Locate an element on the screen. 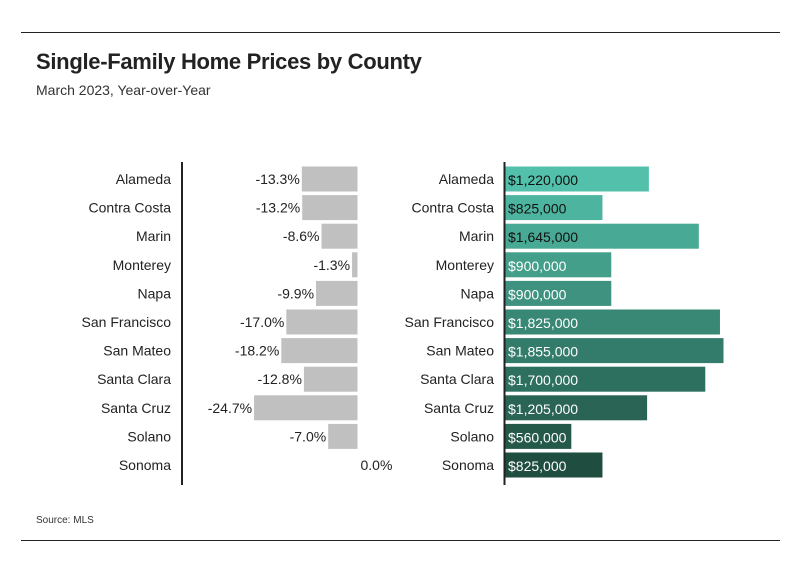 This screenshot has width=801, height=575. change-bar-monterey is located at coordinates (355, 265).